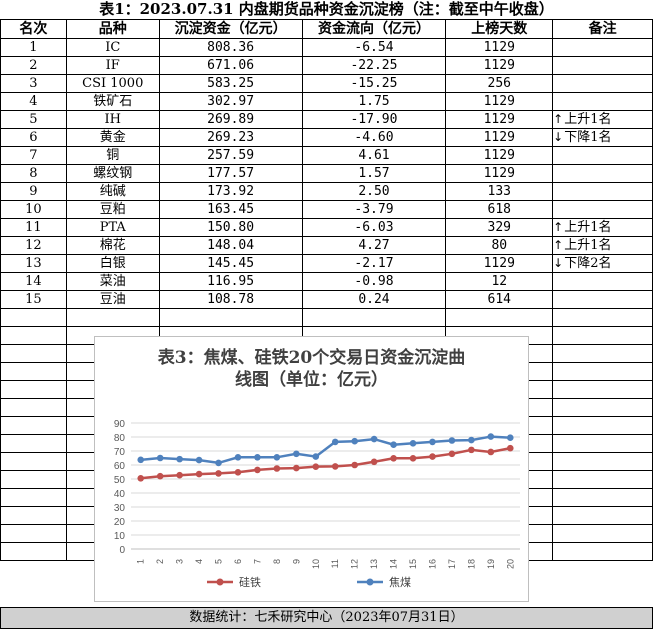 The image size is (653, 629). I want to click on capital-cell: 116.95, so click(230, 281).